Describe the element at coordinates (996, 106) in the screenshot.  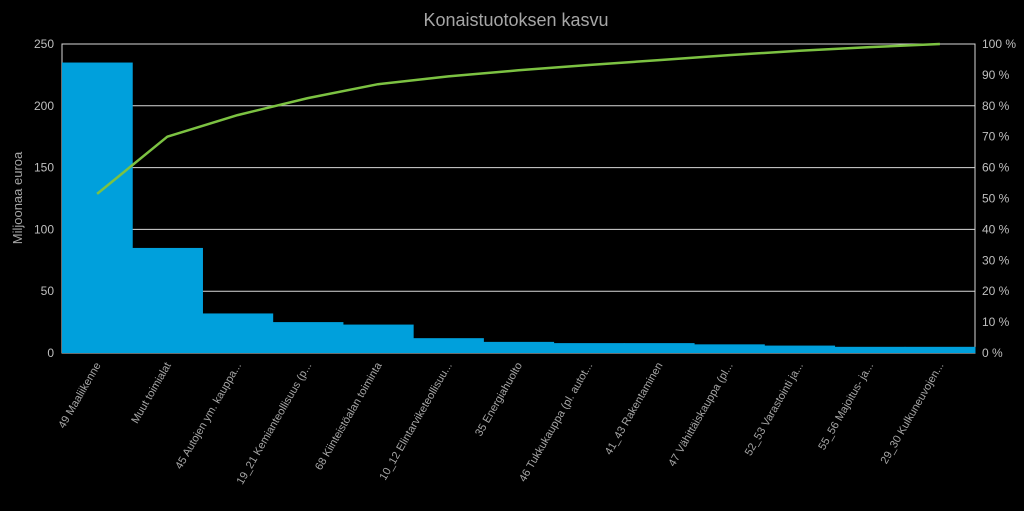
I see `y2-tick-label: 80 %` at that location.